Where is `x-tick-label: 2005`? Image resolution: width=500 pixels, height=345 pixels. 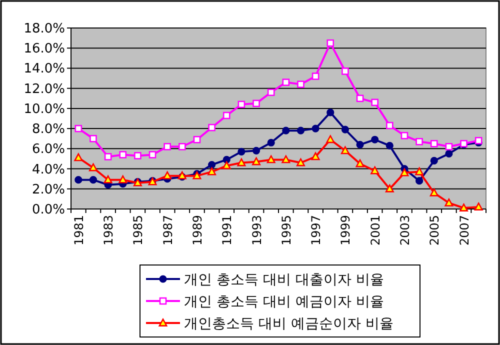 x-tick-label: 2005 is located at coordinates (435, 230).